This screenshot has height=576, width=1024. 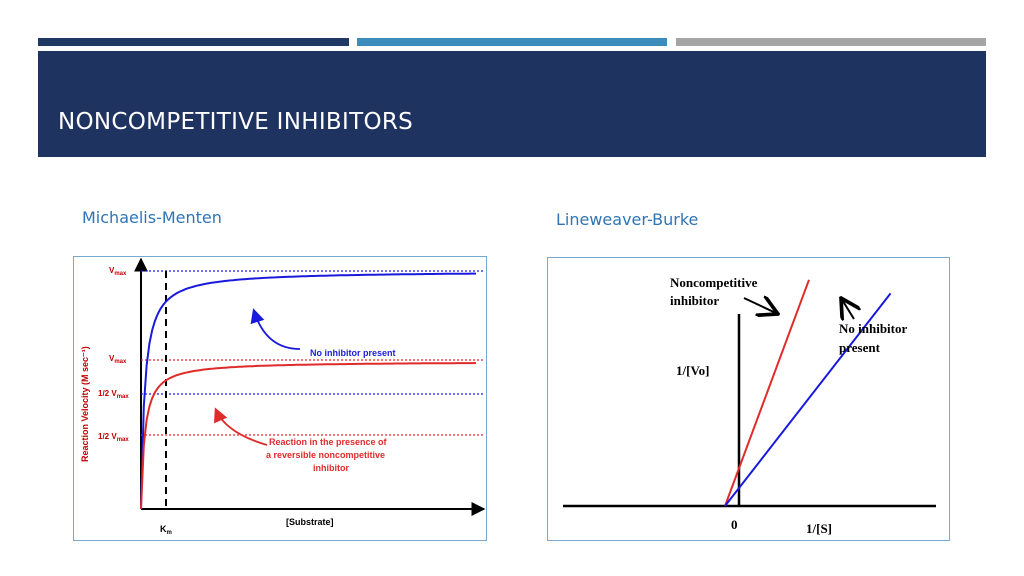 I want to click on lb-line-inhibitor, so click(x=767, y=393).